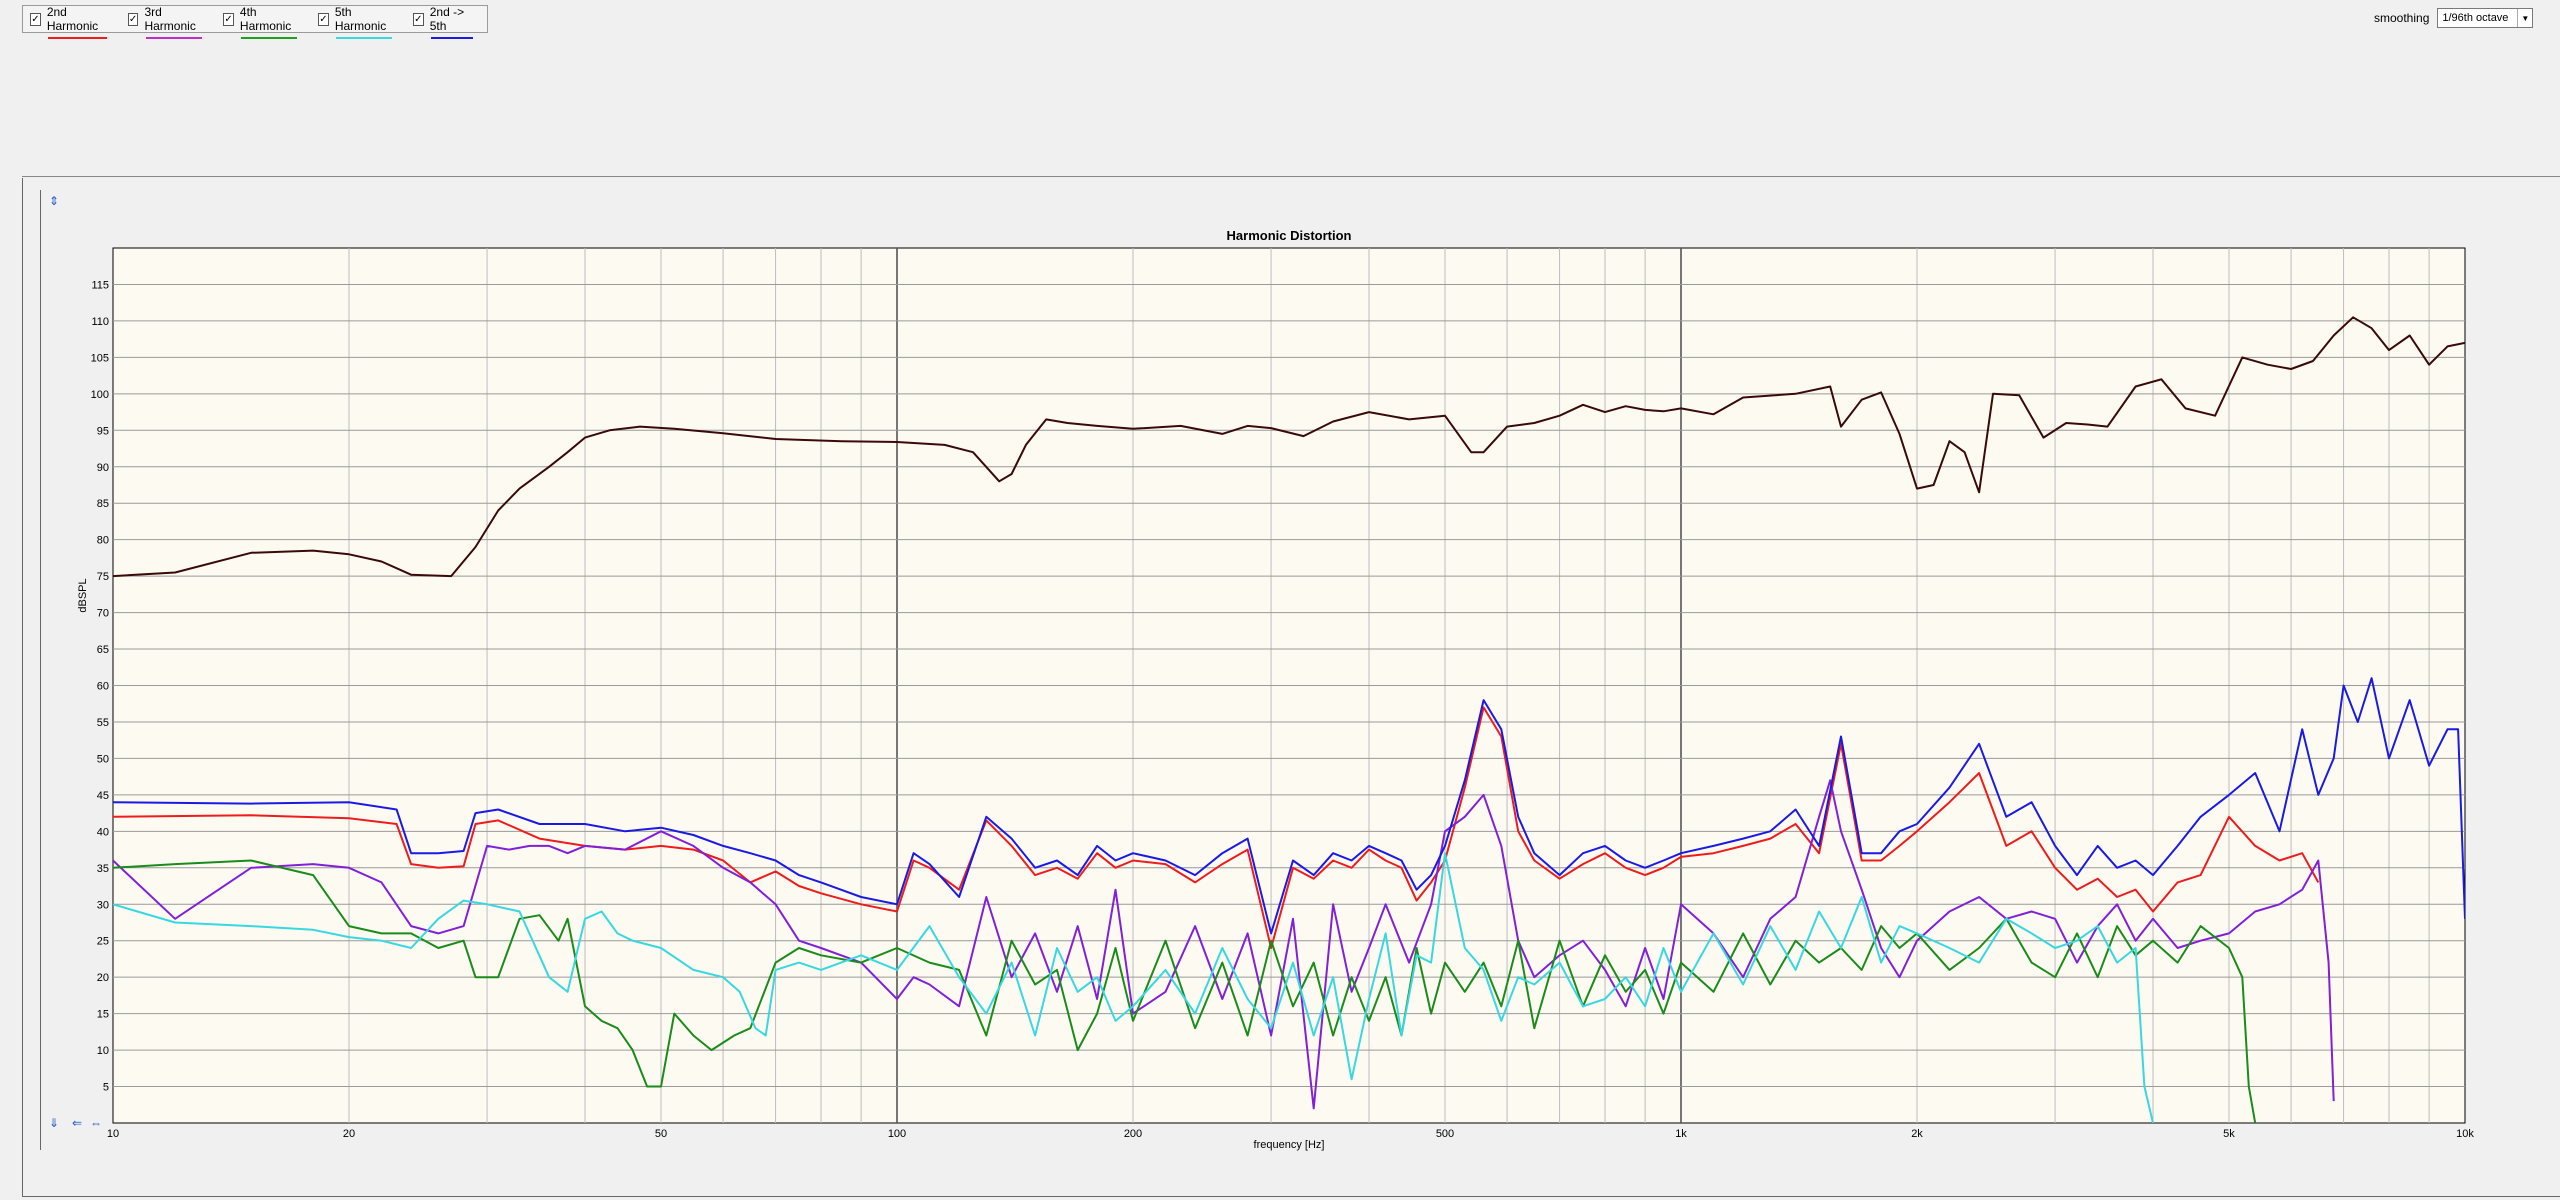  I want to click on axis-down-icon: ⇓, so click(54, 1123).